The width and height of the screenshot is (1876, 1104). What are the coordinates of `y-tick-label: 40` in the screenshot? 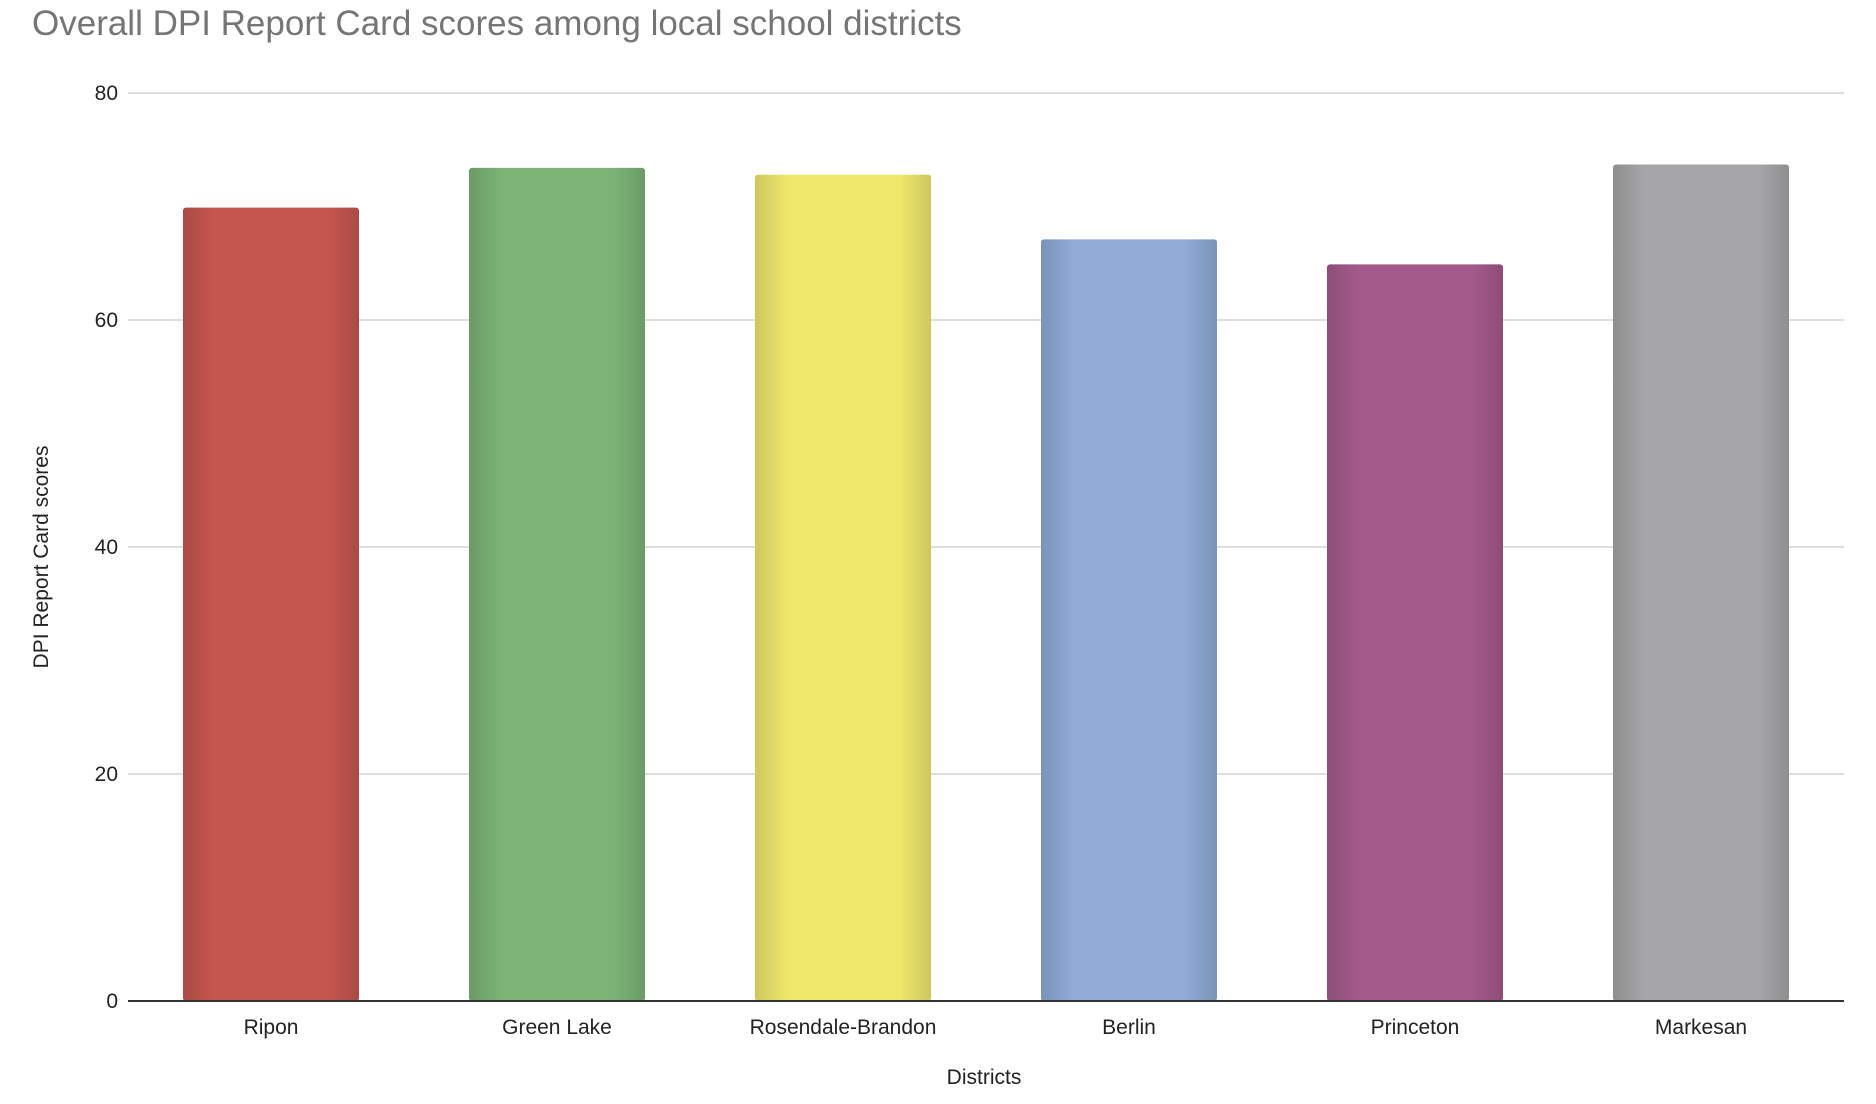 It's located at (106, 547).